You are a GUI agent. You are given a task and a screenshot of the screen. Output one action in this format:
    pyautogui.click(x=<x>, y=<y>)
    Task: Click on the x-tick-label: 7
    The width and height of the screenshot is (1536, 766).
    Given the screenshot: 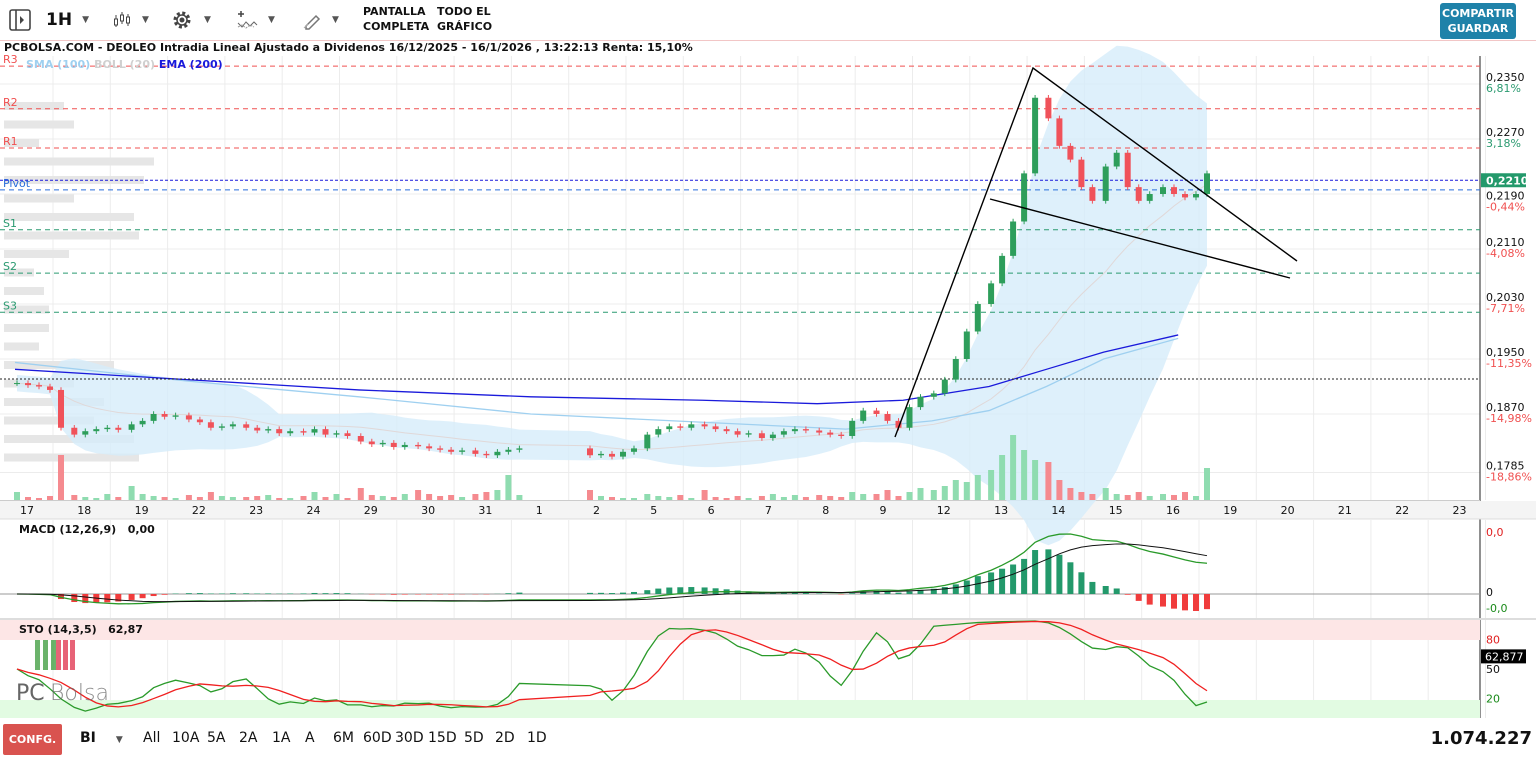 What is the action you would take?
    pyautogui.click(x=768, y=510)
    